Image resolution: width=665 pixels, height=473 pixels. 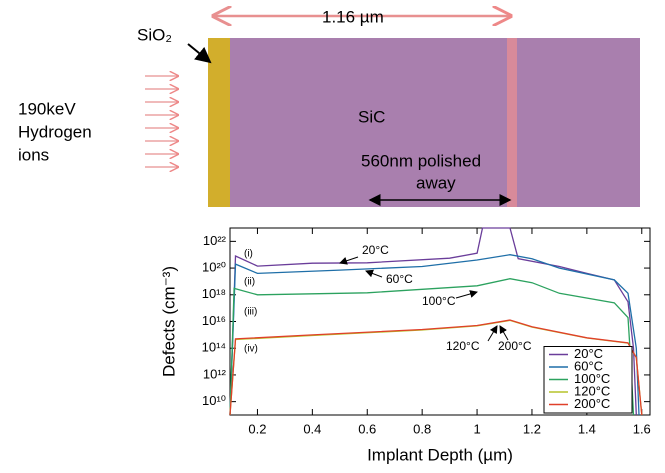 What do you see at coordinates (421, 160) in the screenshot?
I see `polish-label: 560nm polished` at bounding box center [421, 160].